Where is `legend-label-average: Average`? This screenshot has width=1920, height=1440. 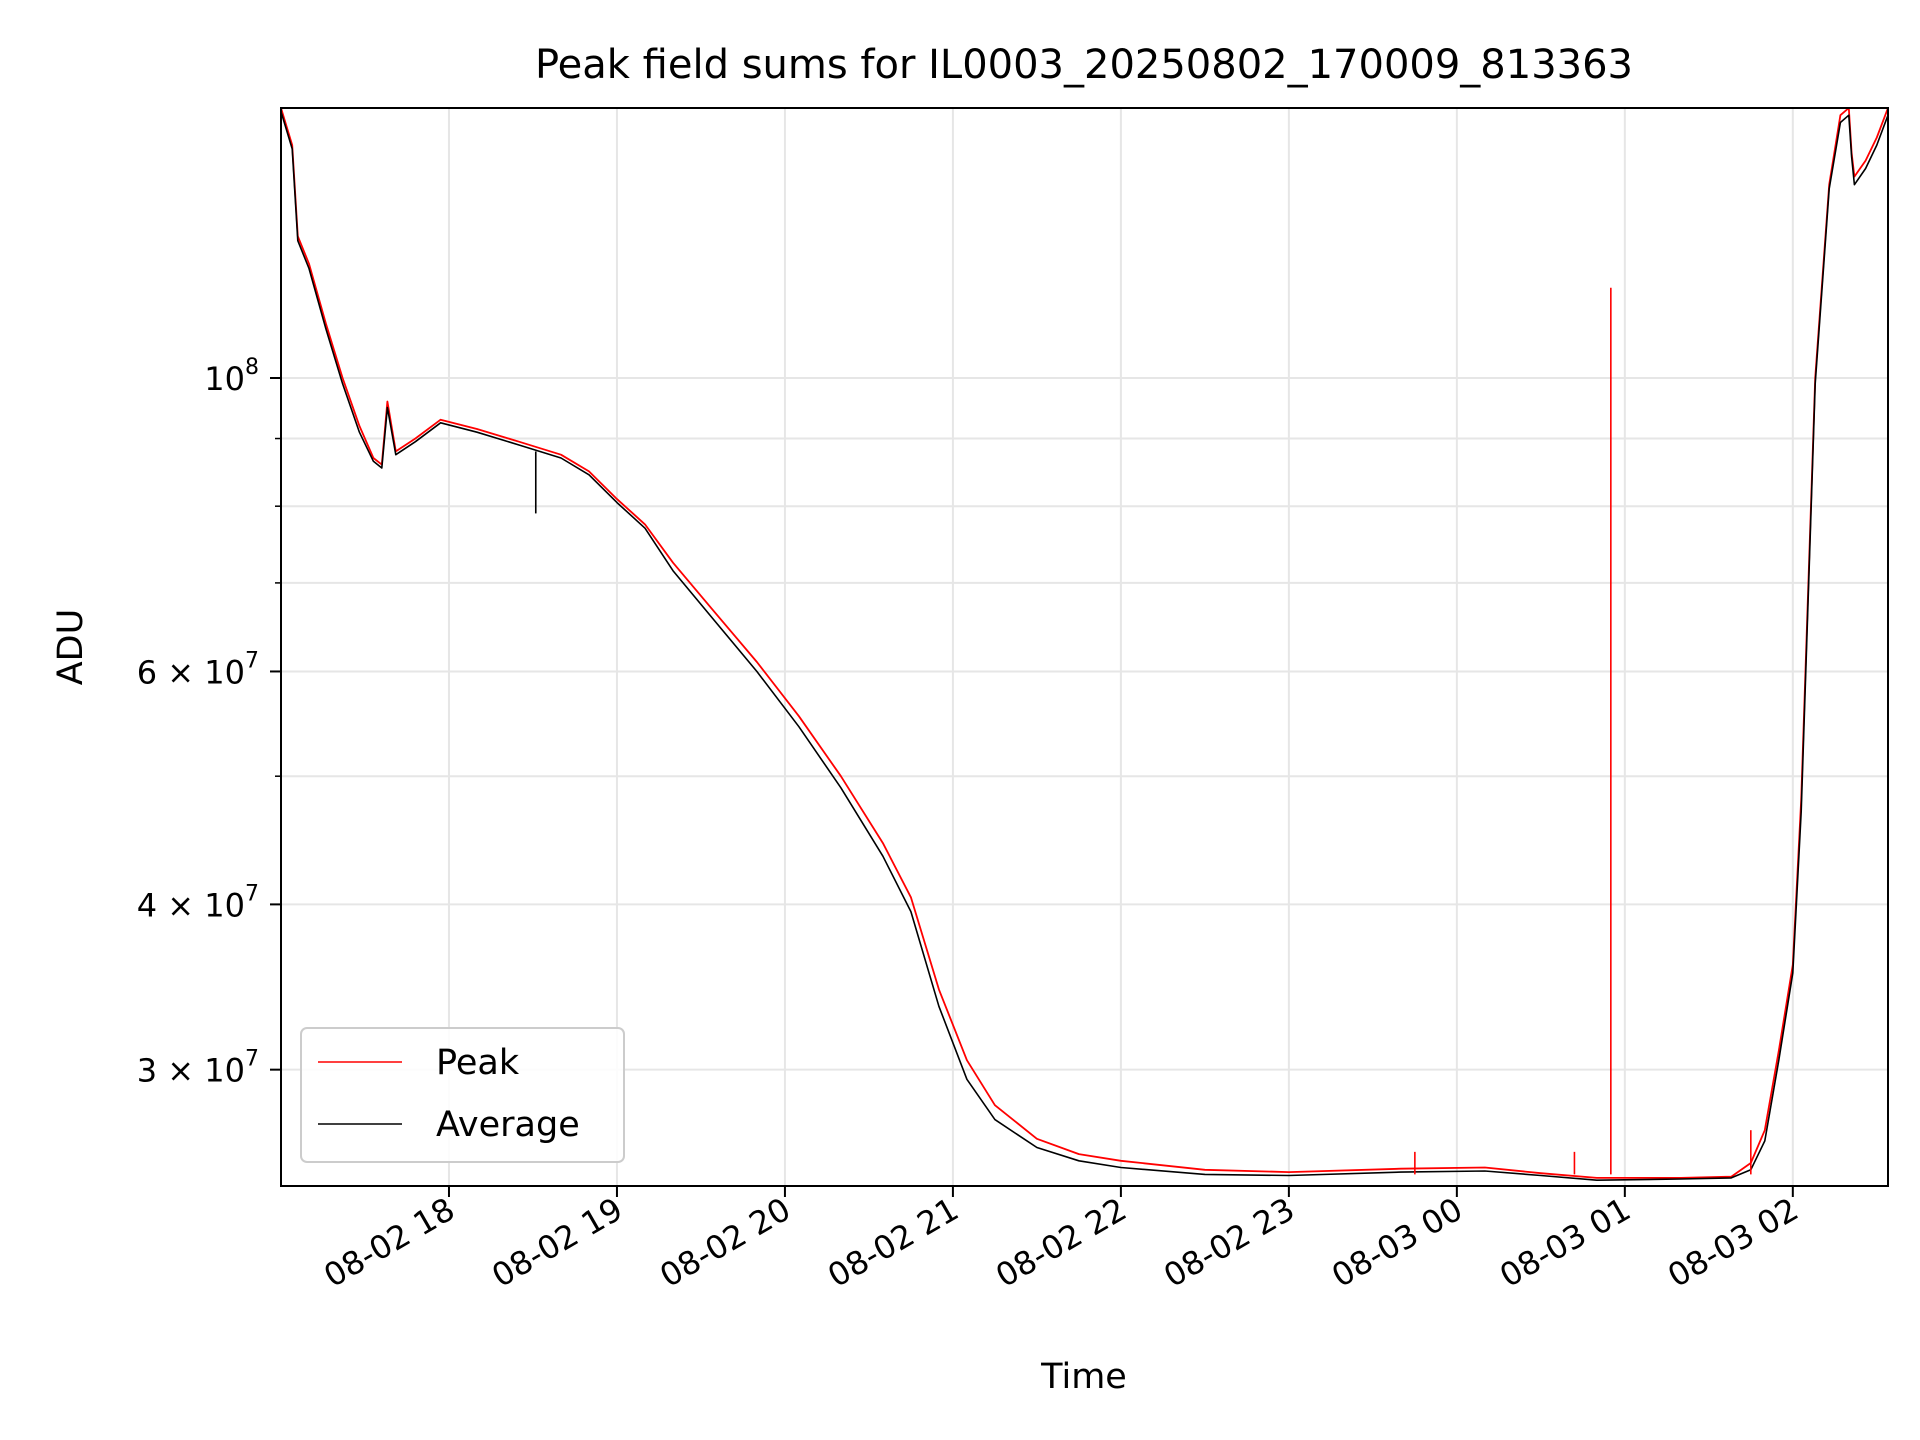 legend-label-average: Average is located at coordinates (508, 1125).